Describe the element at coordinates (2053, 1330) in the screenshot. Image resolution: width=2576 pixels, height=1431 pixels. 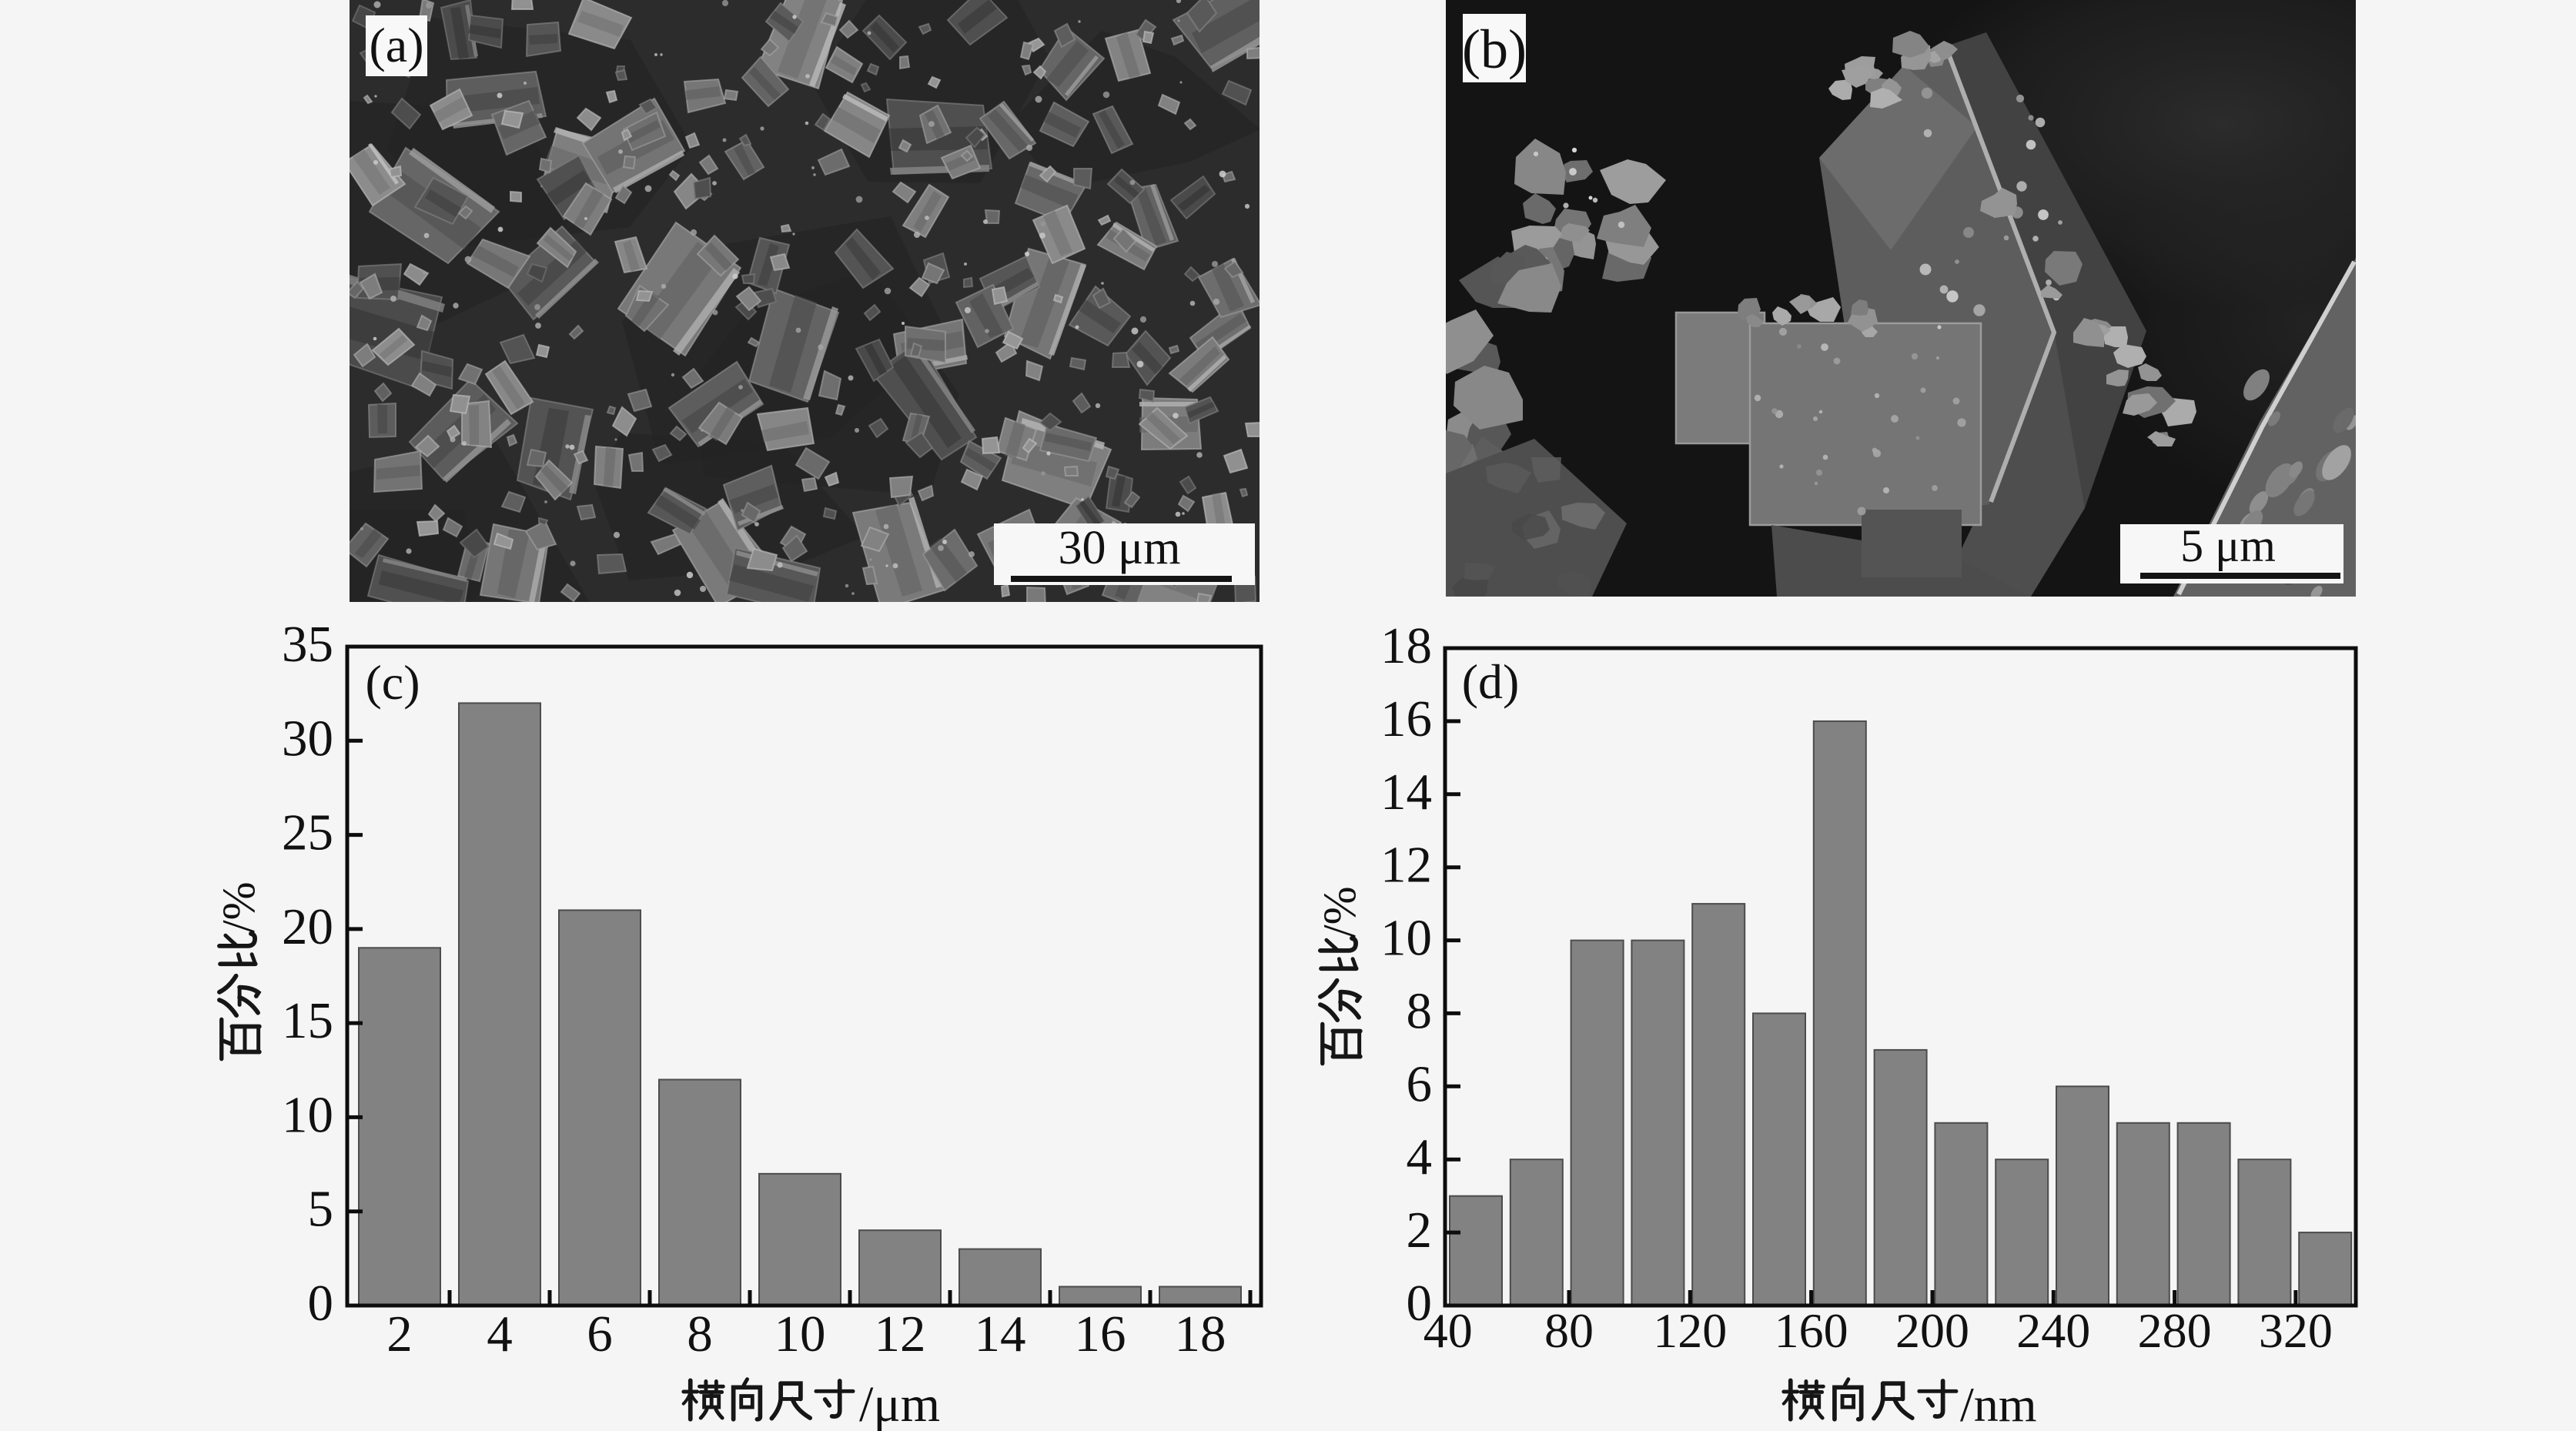
I see `svg-text: 240` at that location.